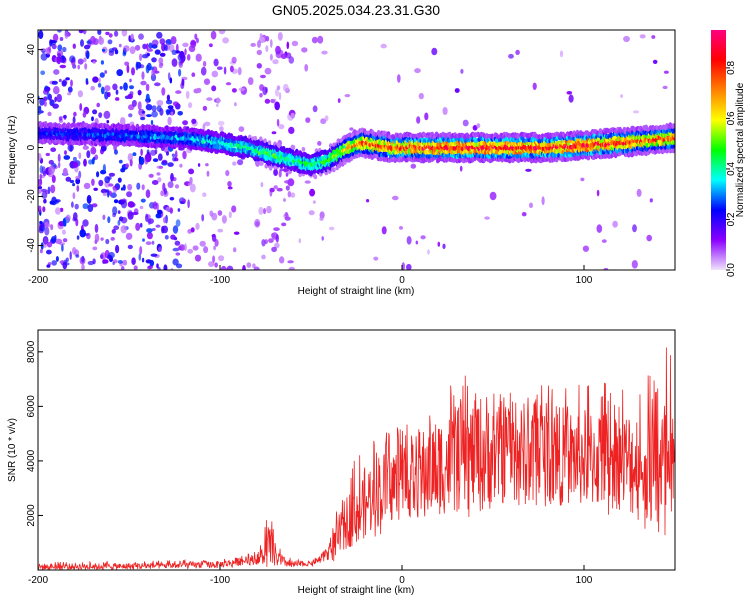  I want to click on y-tick-label: -20, so click(31, 196).